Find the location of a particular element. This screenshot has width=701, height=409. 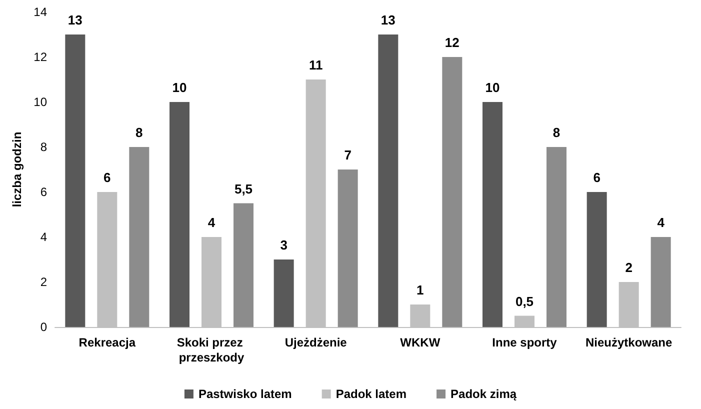

legend-label: Padok latem is located at coordinates (371, 394).